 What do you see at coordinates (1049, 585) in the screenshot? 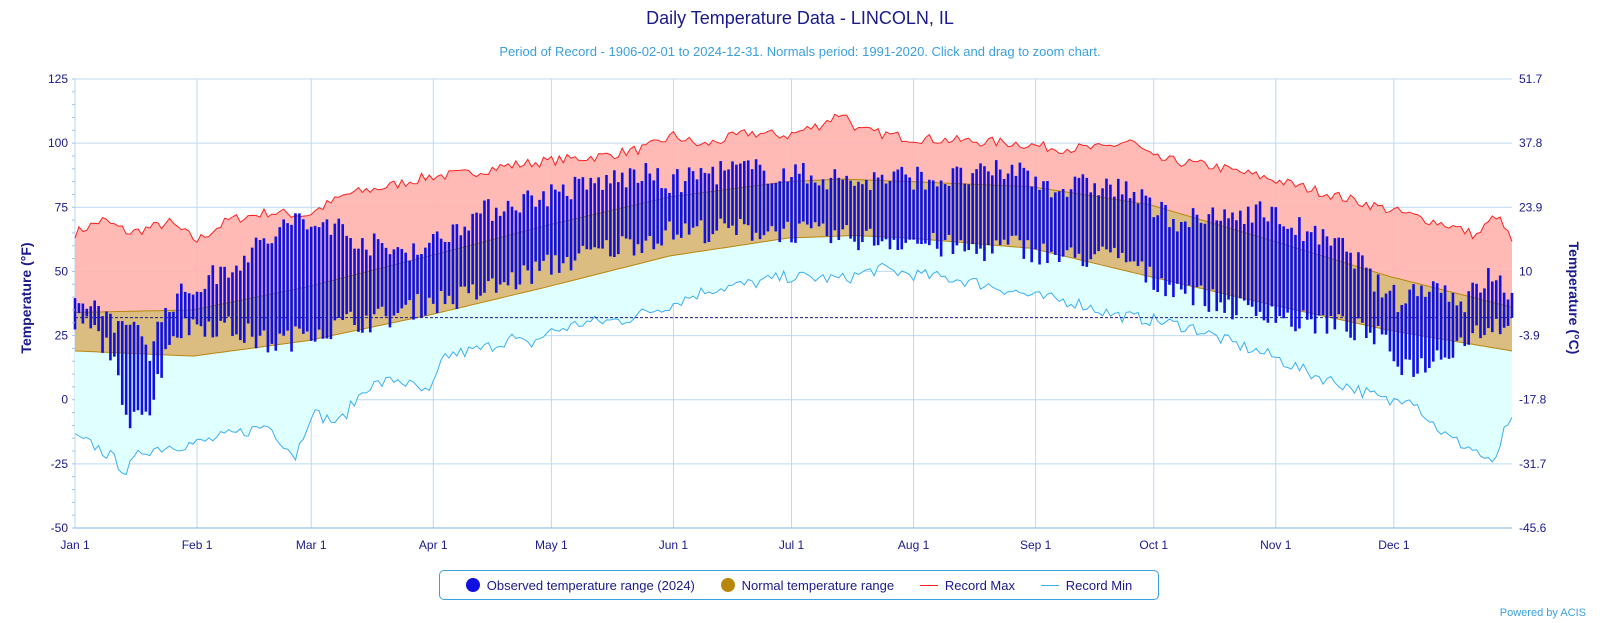
I see `record-min-line-icon` at bounding box center [1049, 585].